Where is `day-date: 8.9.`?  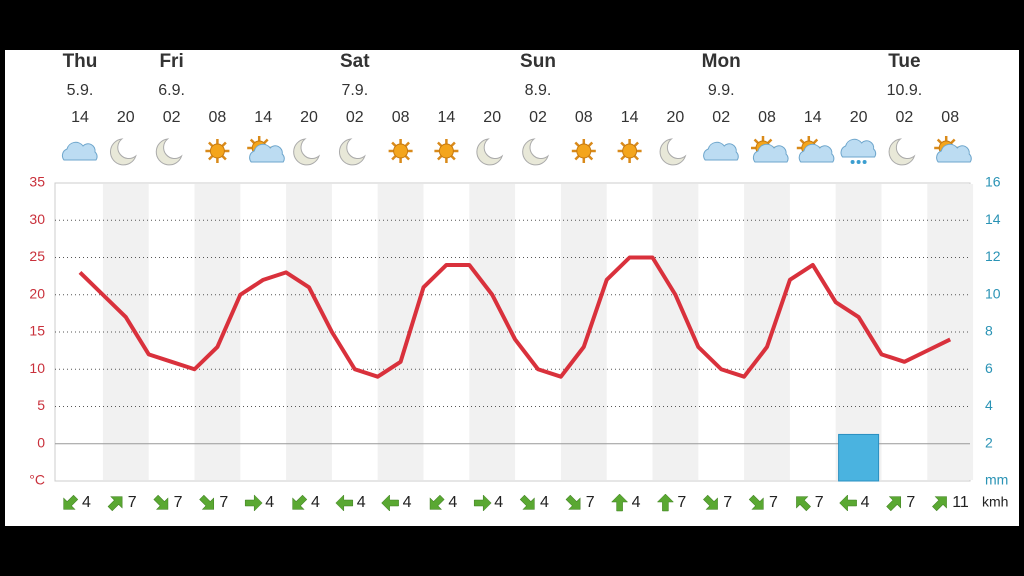
day-date: 8.9. is located at coordinates (538, 90).